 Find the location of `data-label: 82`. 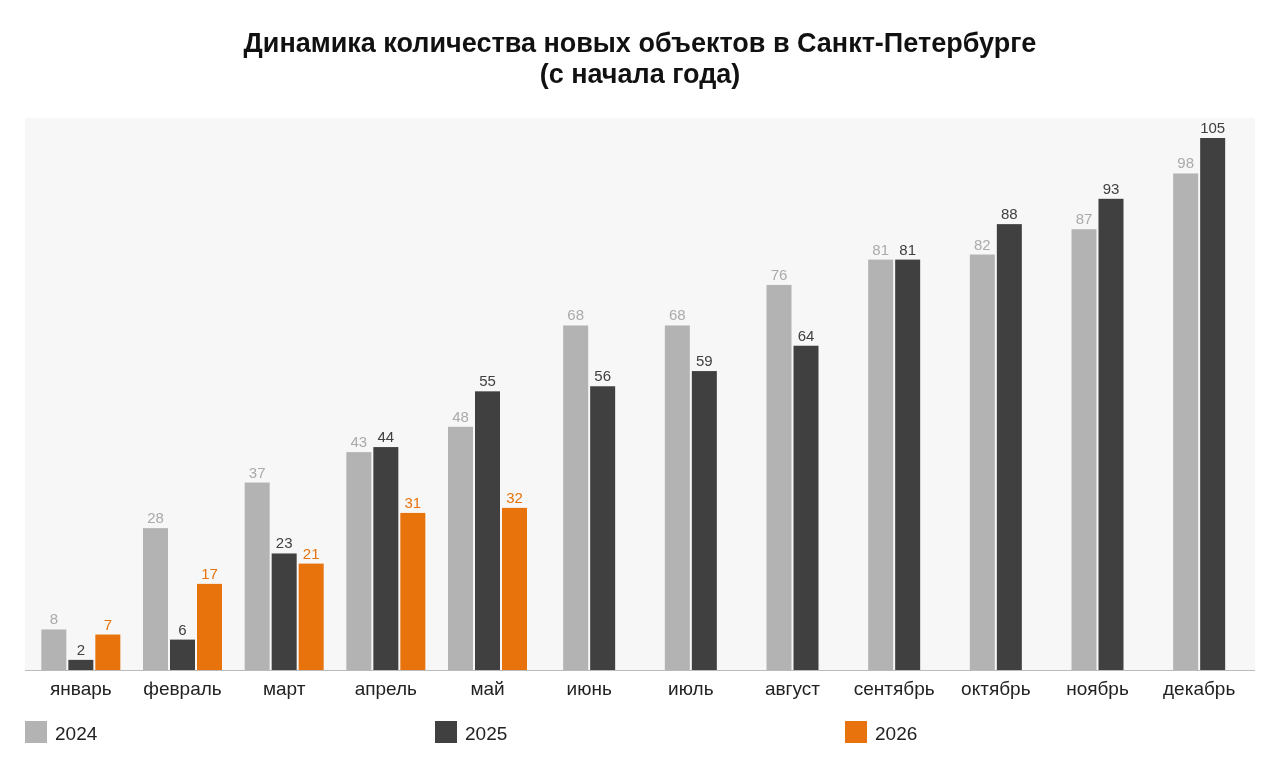

data-label: 82 is located at coordinates (982, 244).